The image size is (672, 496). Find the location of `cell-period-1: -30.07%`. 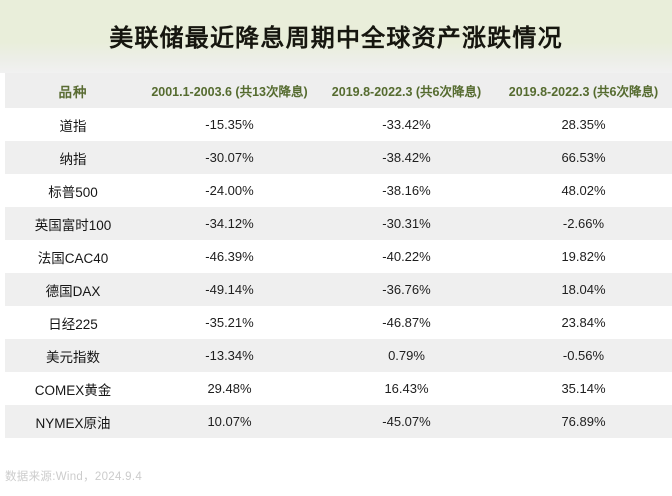

cell-period-1: -30.07% is located at coordinates (229, 157).